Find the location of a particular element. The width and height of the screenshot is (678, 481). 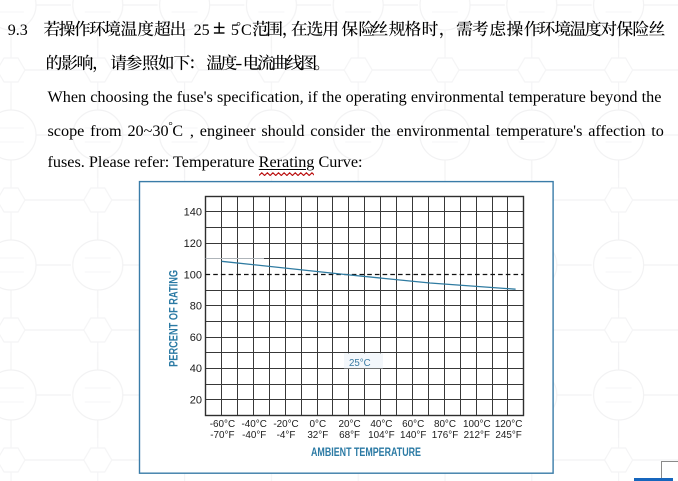

svg-text: AMBIENT TEMPERATURE is located at coordinates (366, 453).